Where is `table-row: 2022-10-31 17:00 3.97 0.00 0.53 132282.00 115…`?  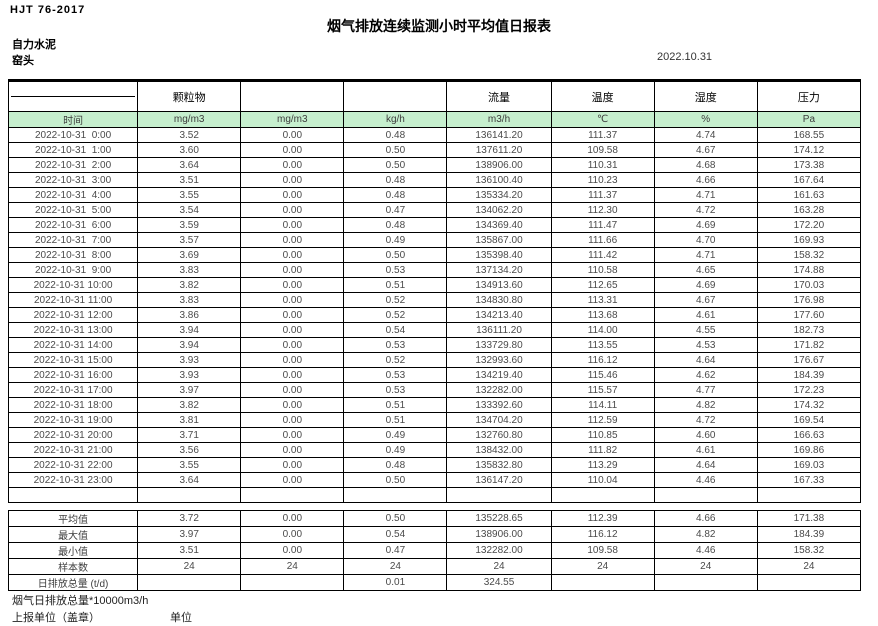
table-row: 2022-10-31 17:00 3.97 0.00 0.53 132282.00 115… is located at coordinates (434, 390).